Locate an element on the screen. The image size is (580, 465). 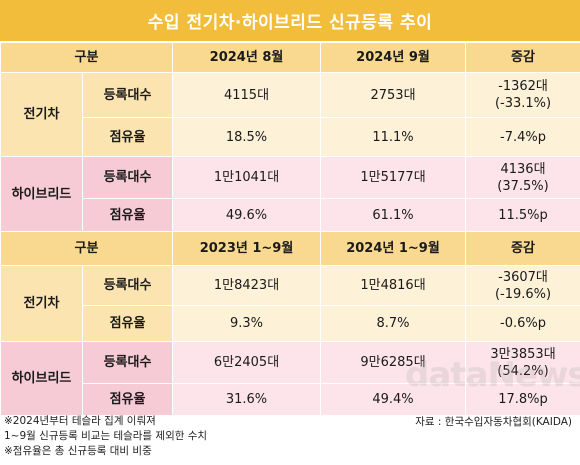
page-title: 수입 전기차·하이브리드 신규등록 추이 is located at coordinates (290, 20).